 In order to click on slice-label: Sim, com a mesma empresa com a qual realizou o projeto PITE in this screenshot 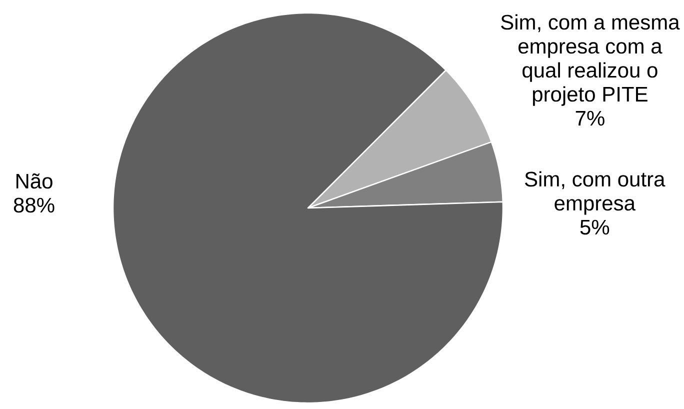, I will do `click(590, 60)`.